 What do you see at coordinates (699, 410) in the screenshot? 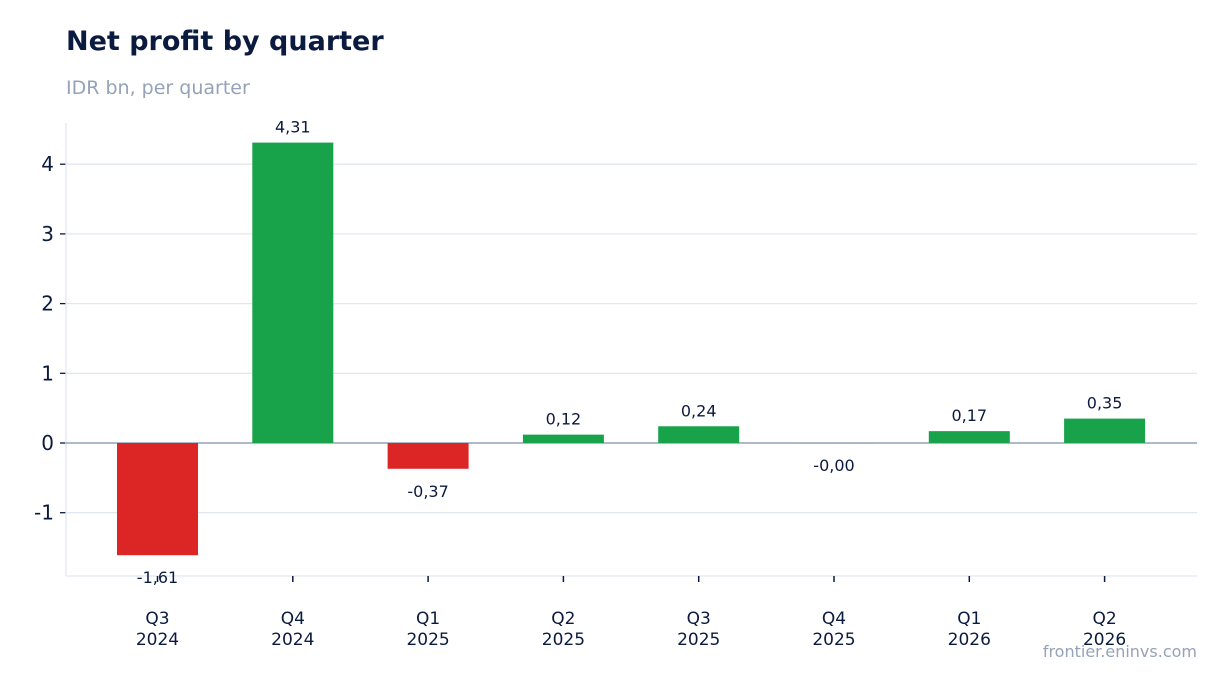
I see `data-label: 0,24` at bounding box center [699, 410].